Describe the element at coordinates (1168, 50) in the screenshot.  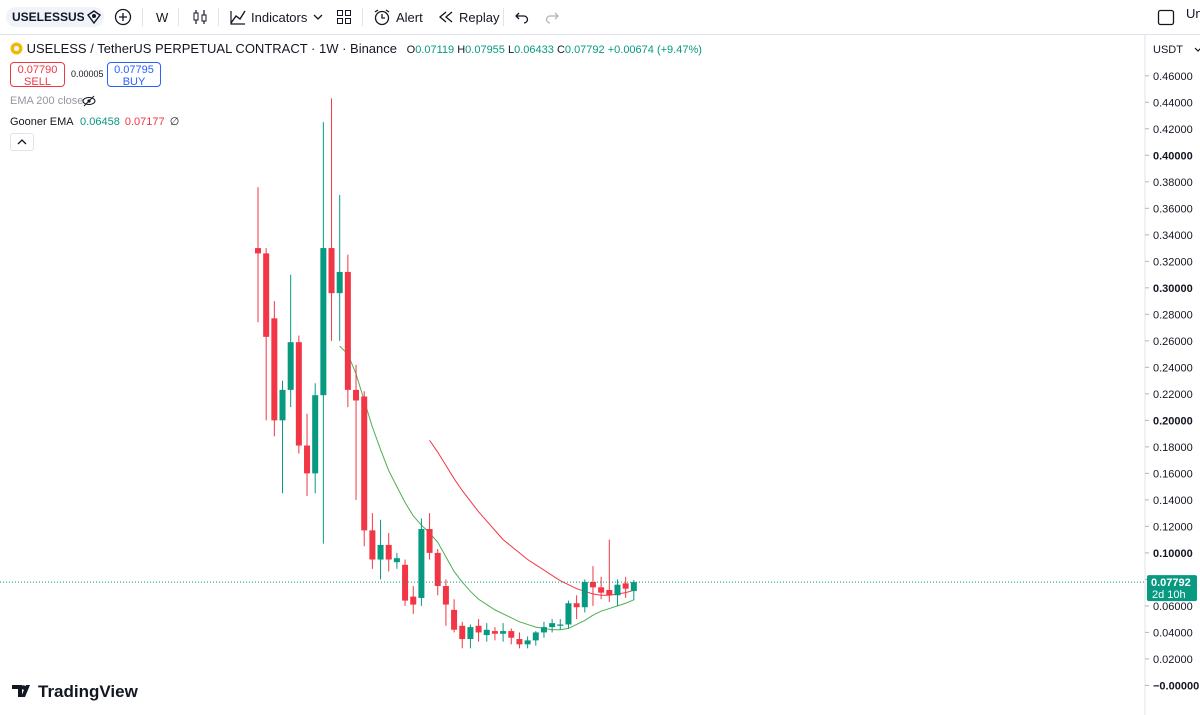
I see `currency: USDT` at that location.